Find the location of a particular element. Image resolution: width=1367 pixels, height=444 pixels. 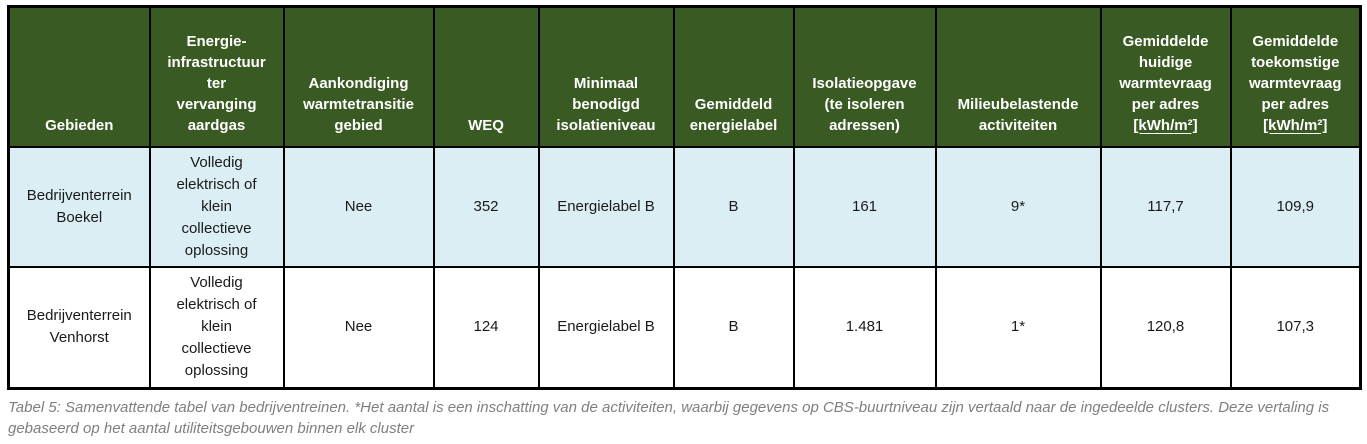

col-header-label: Gemiddeld energielabel is located at coordinates (733, 114).